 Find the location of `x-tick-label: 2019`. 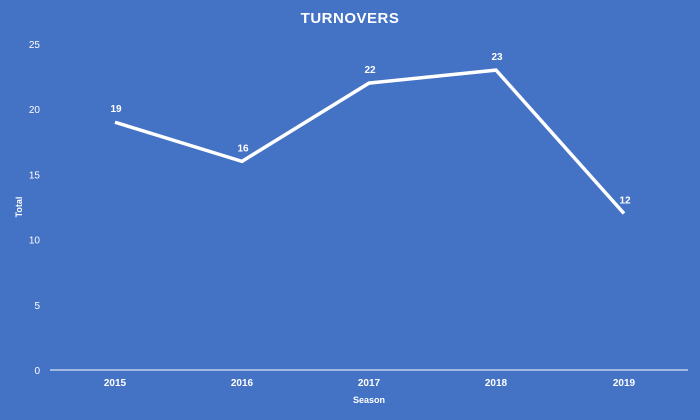

x-tick-label: 2019 is located at coordinates (624, 383).